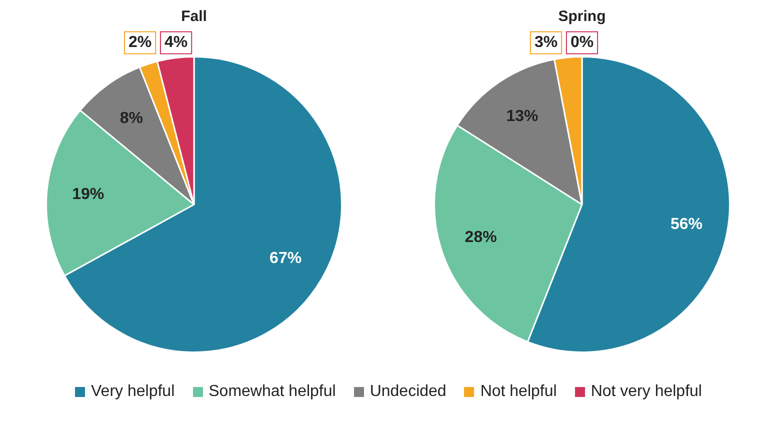 Image resolution: width=777 pixels, height=422 pixels. I want to click on data-label: 67%, so click(286, 259).